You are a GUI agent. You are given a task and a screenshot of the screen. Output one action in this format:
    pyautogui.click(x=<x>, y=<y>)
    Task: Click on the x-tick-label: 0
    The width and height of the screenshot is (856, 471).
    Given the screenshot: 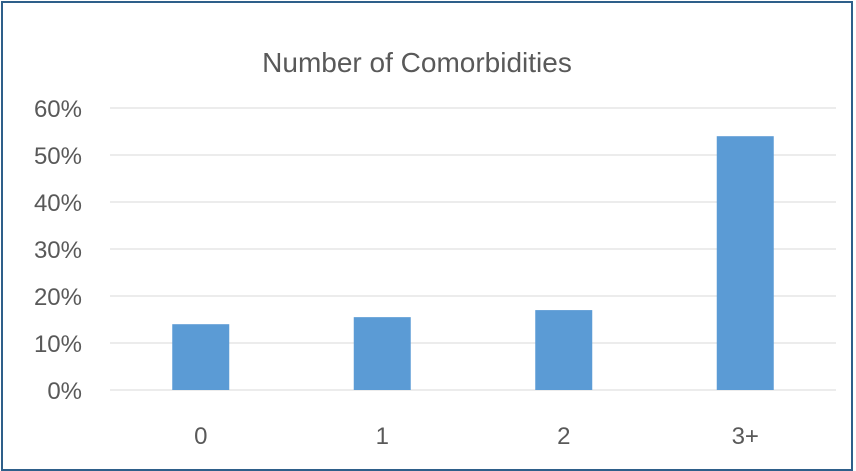 What is the action you would take?
    pyautogui.click(x=200, y=436)
    